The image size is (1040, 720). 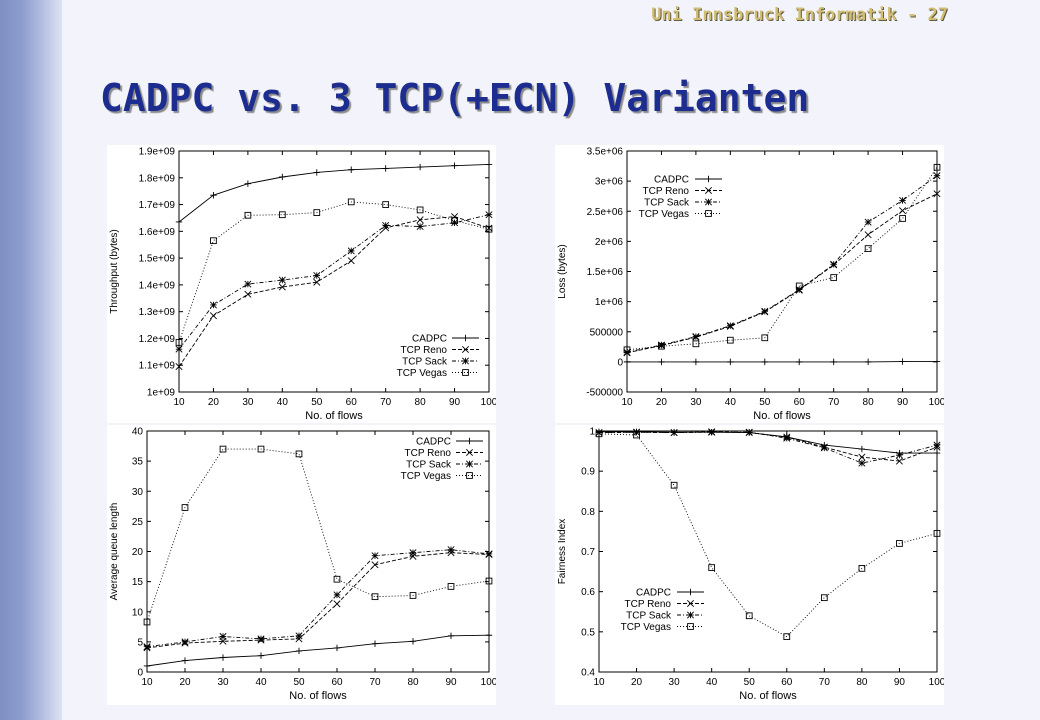 What do you see at coordinates (900, 682) in the screenshot?
I see `x-tick-label: 90` at bounding box center [900, 682].